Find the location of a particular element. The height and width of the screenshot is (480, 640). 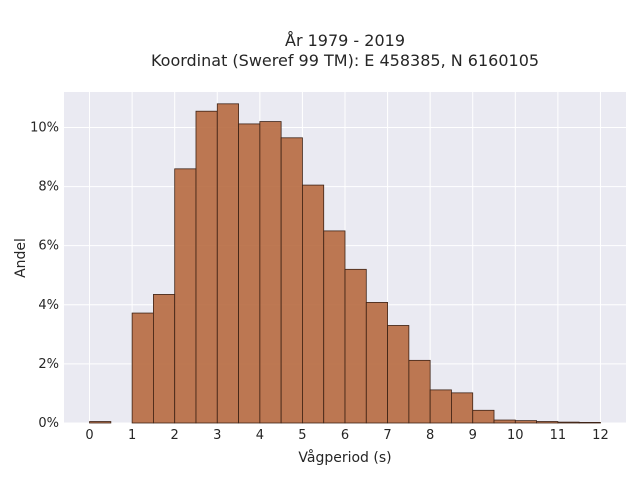

x-tick-label: 12 is located at coordinates (600, 435).